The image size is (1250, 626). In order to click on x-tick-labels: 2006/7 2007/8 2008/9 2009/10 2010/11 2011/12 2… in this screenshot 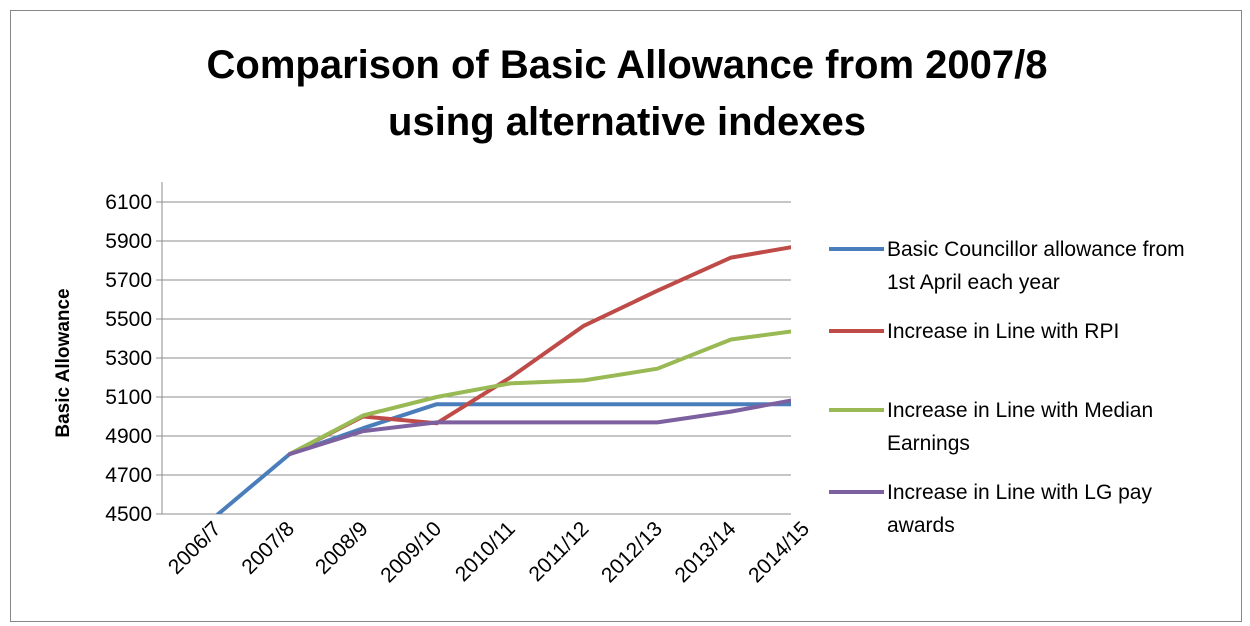, I will do `click(489, 552)`.